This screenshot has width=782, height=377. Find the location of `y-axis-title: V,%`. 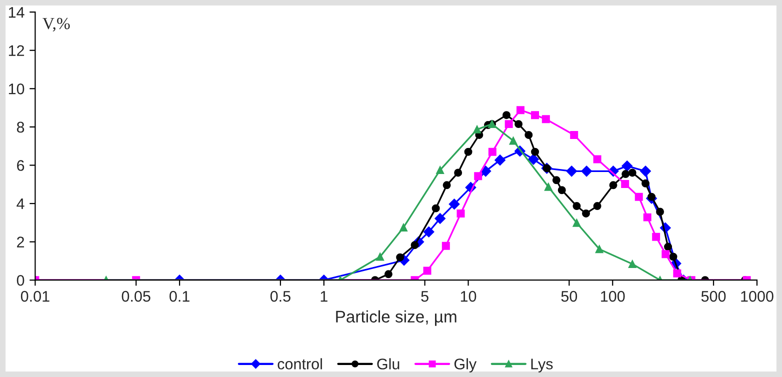

y-axis-title: V,% is located at coordinates (56, 25).